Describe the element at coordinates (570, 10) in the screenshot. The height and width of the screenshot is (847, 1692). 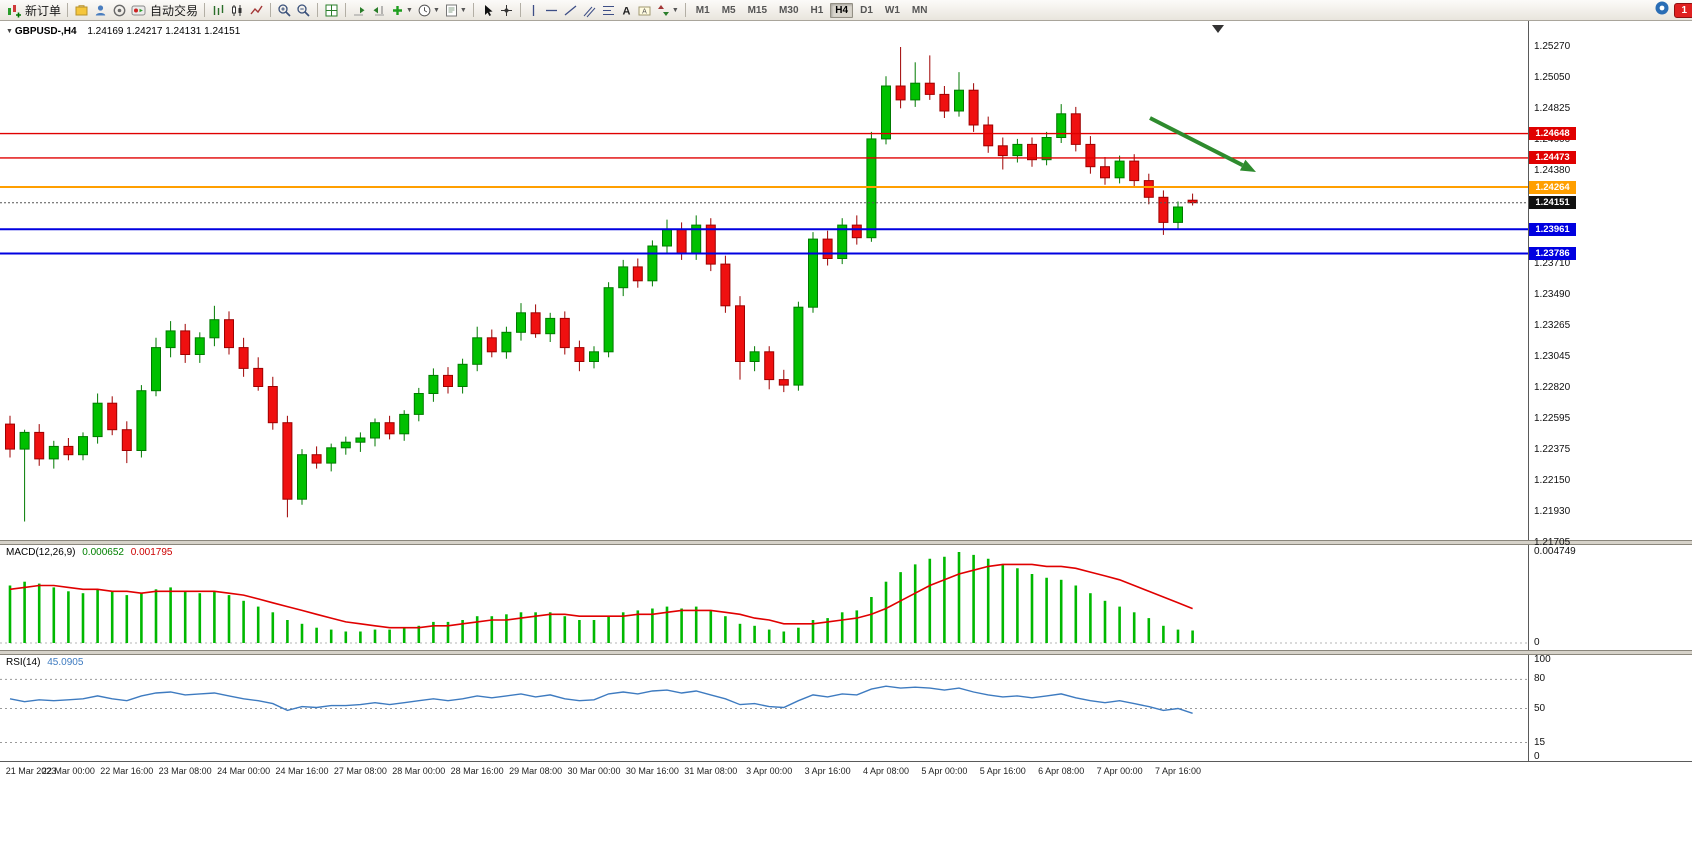
I see `trendline-tool-button` at that location.